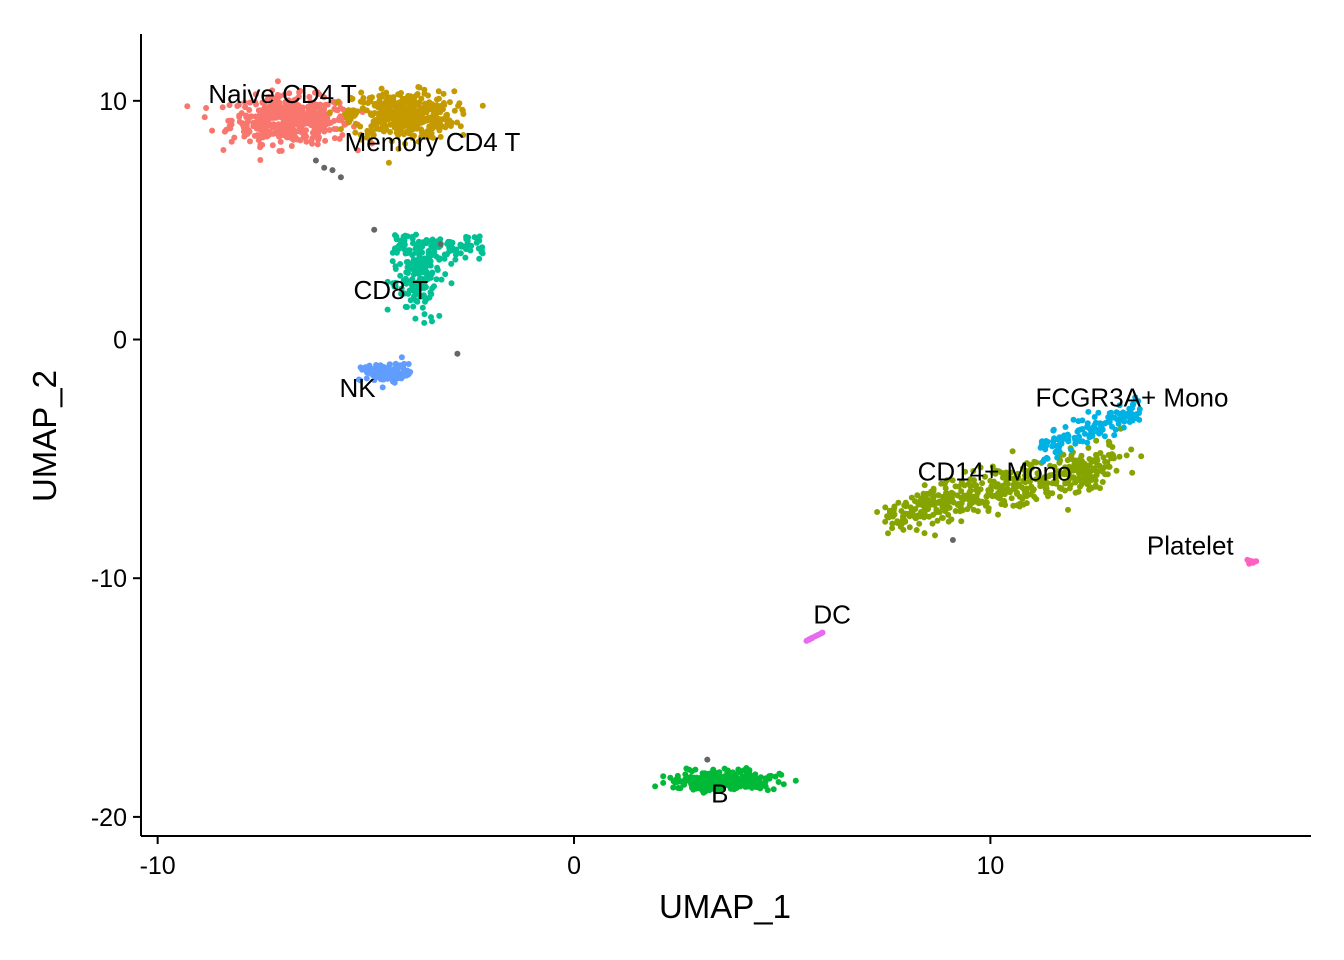  Describe the element at coordinates (832, 615) in the screenshot. I see `cluster-label: DC` at that location.